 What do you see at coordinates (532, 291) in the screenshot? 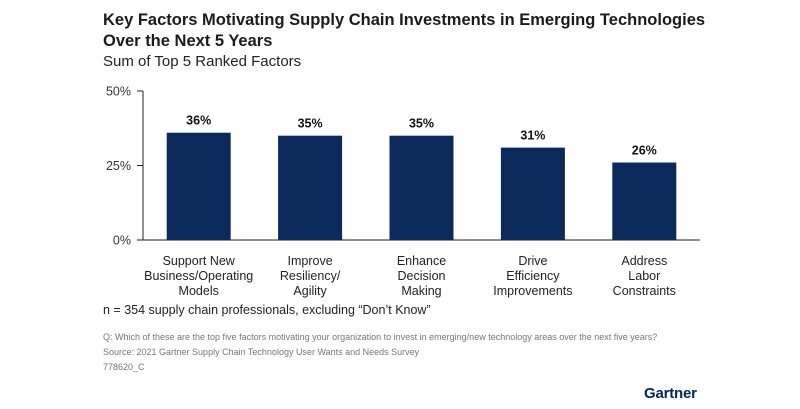
I see `x-tick-label: Improvements` at bounding box center [532, 291].